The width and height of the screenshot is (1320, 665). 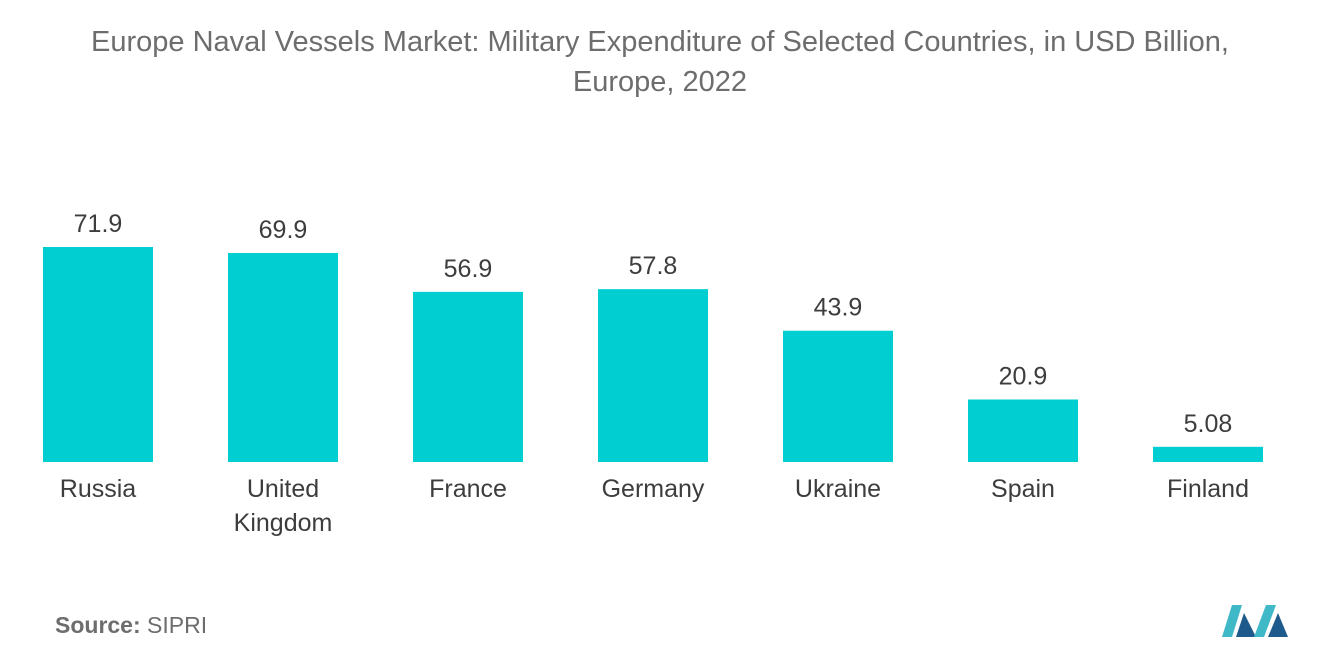 I want to click on category-label: United, so click(x=283, y=489).